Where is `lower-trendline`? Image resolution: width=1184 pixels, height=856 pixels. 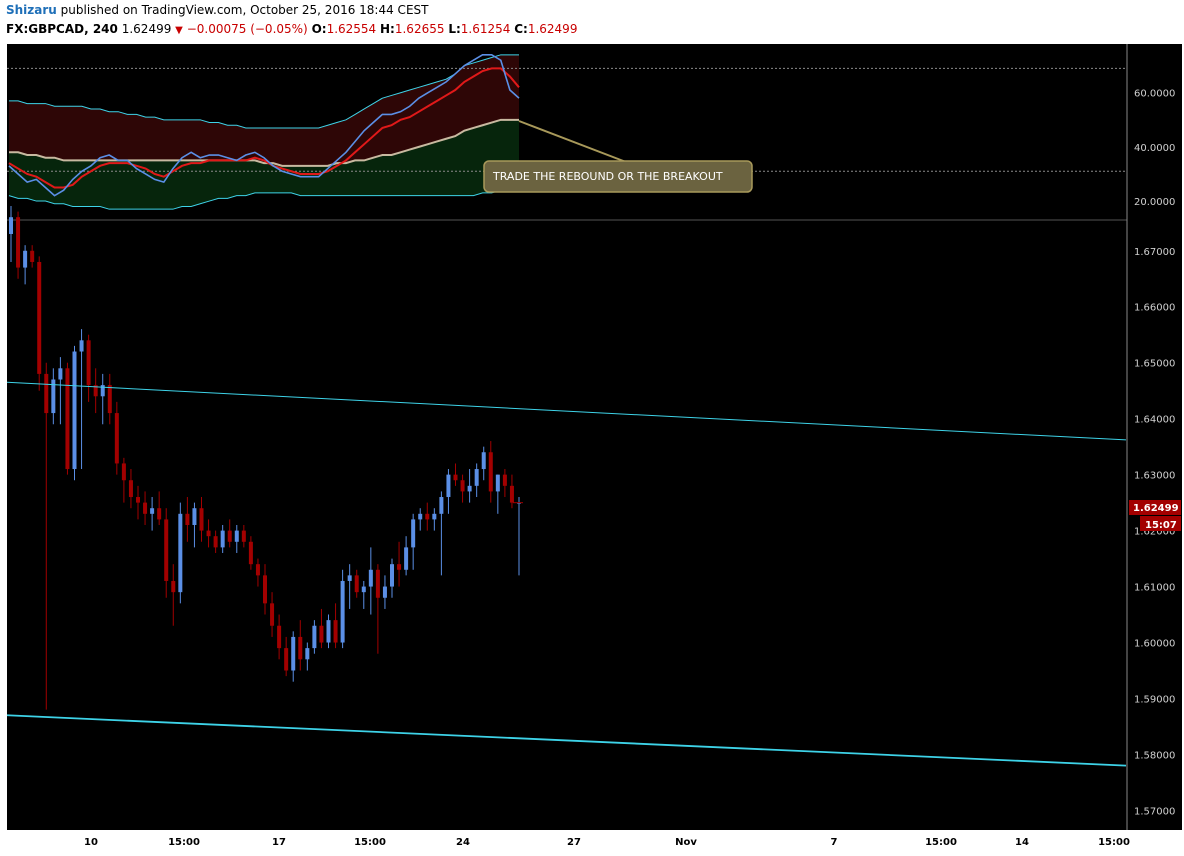 lower-trendline is located at coordinates (566, 740).